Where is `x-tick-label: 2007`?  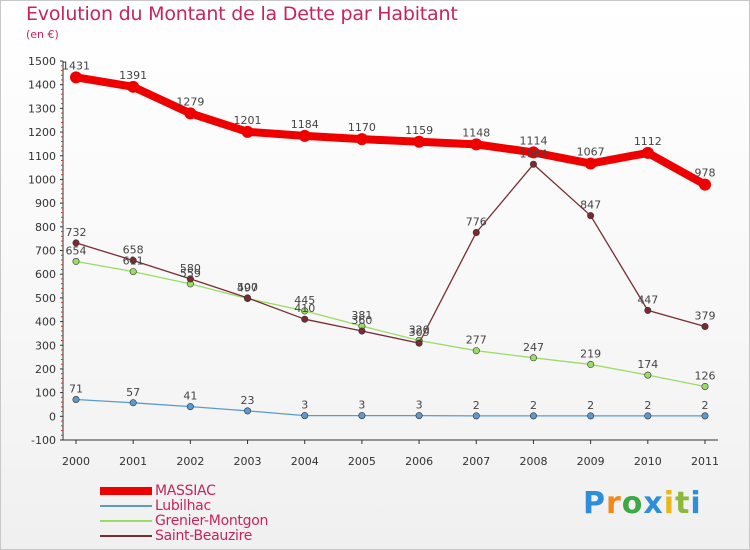
x-tick-label: 2007 is located at coordinates (476, 461).